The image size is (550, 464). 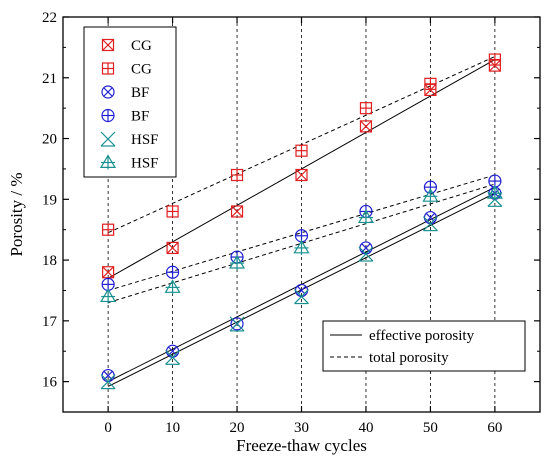 I want to click on legend-label-3: BF, so click(x=140, y=117).